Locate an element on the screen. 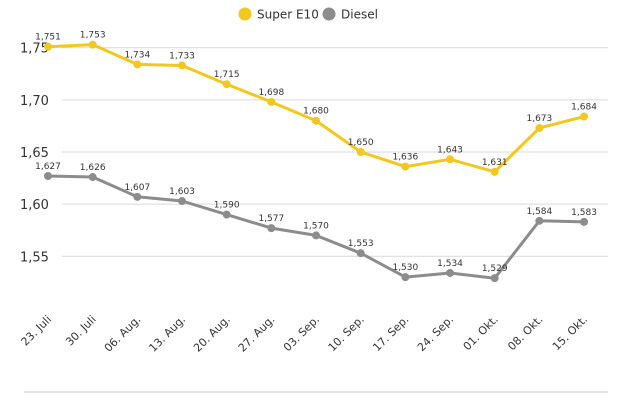 The height and width of the screenshot is (412, 630). x-tick-label: 15. Okt. is located at coordinates (570, 333).